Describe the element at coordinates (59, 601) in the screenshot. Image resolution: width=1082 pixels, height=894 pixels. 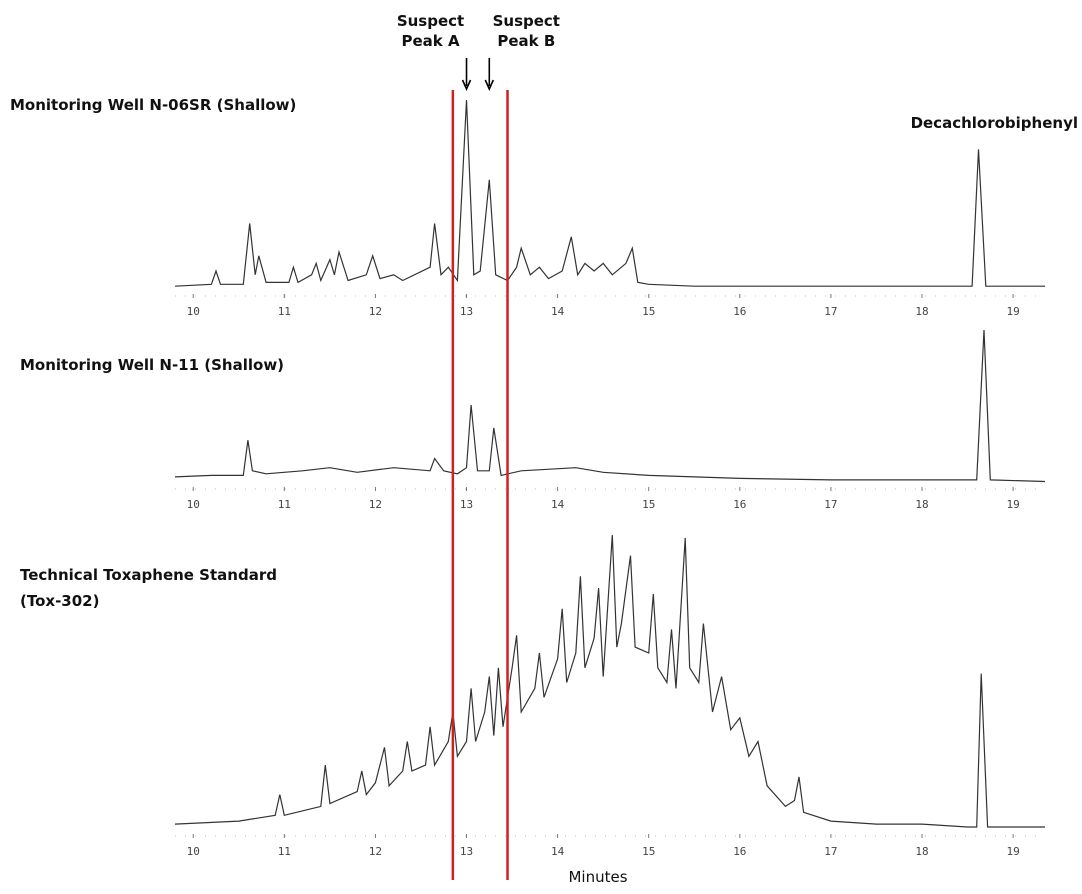
I see `trace-label: (Tox-302)` at that location.